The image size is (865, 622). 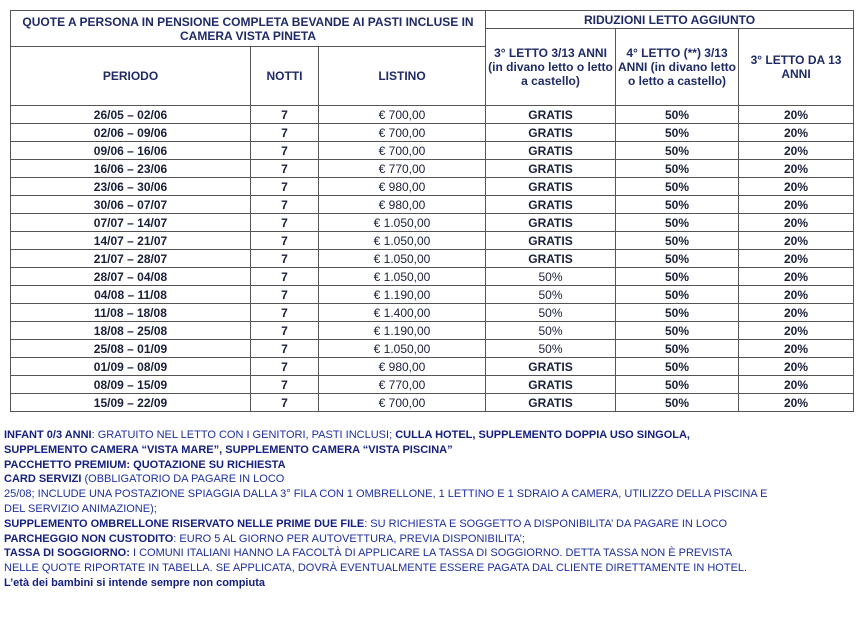 I want to click on table-row: 11/08 – 18/08 7 € 1.400,00 50% 50% 20%, so click(x=432, y=312).